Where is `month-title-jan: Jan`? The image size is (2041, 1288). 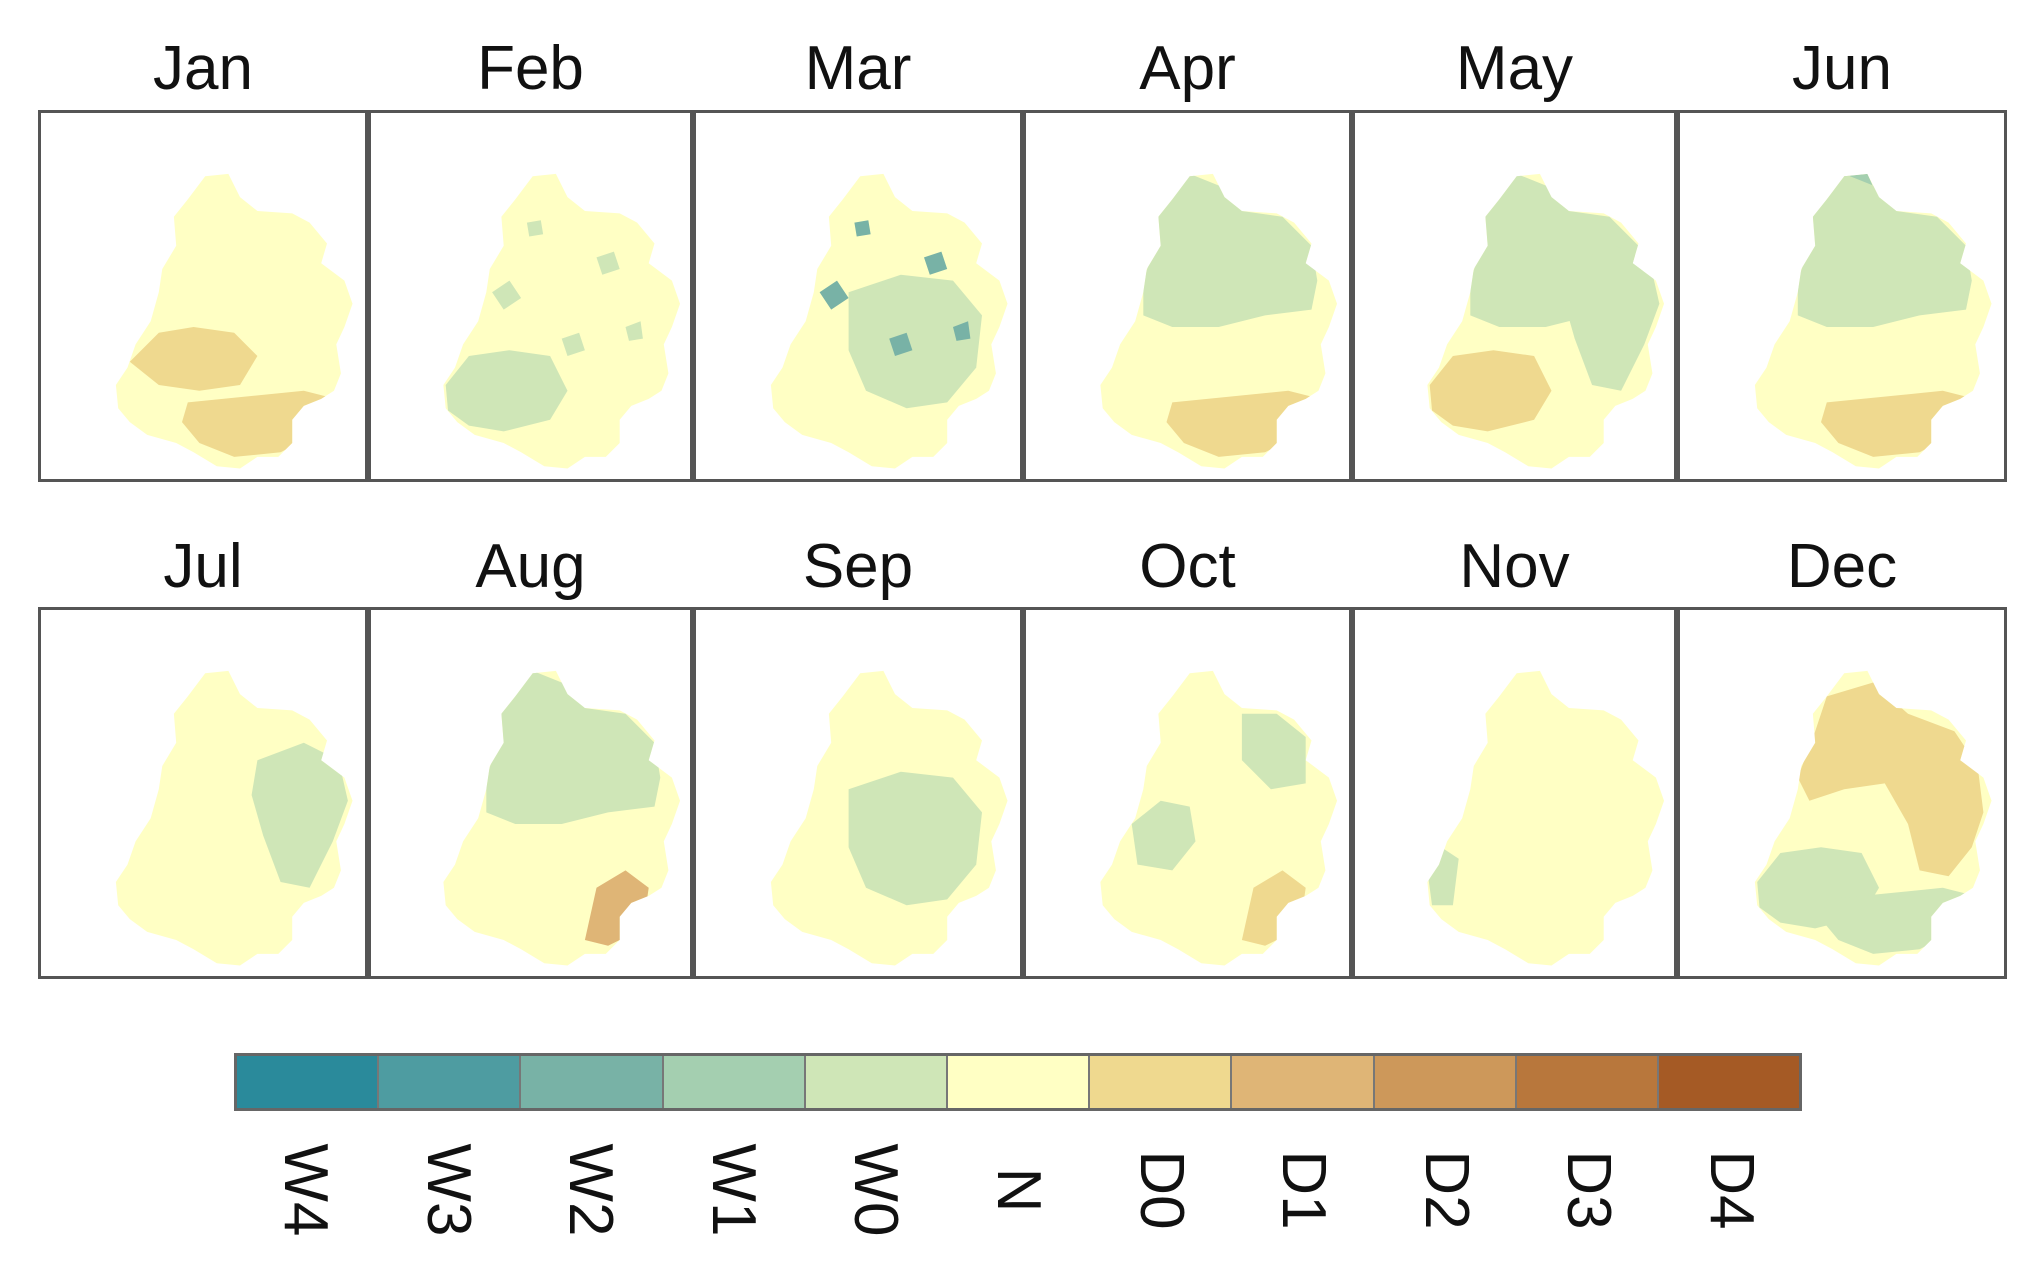 month-title-jan: Jan is located at coordinates (203, 68).